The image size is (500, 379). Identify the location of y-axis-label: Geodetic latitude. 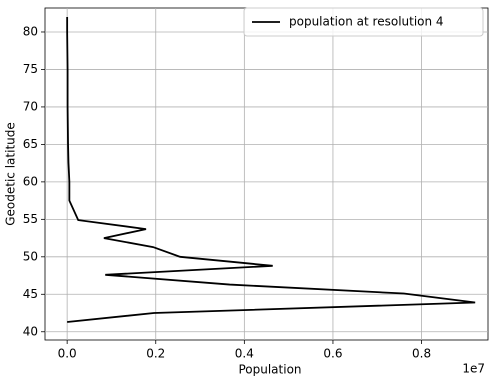
(11, 174).